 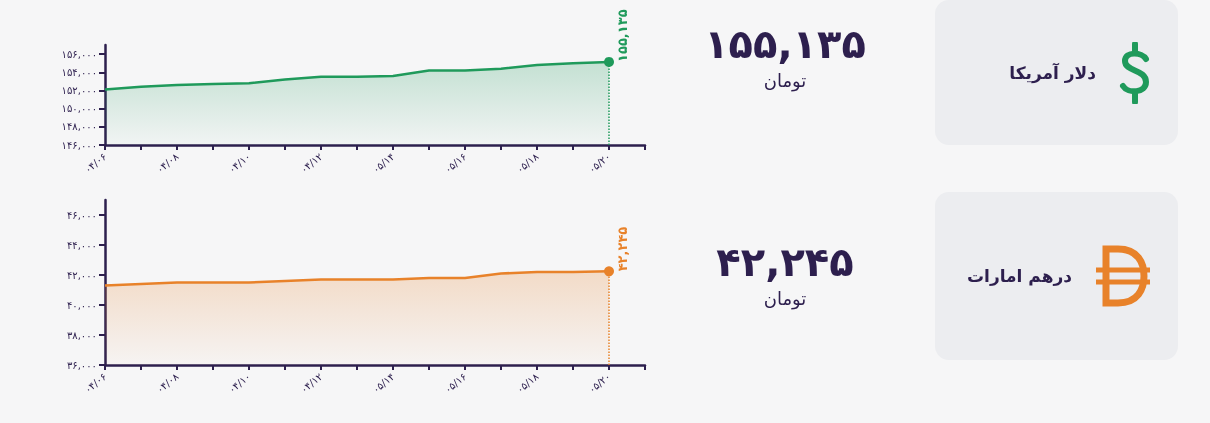 What do you see at coordinates (81, 305) in the screenshot?
I see `y-tick-label: ۴۰,۰۰۰` at bounding box center [81, 305].